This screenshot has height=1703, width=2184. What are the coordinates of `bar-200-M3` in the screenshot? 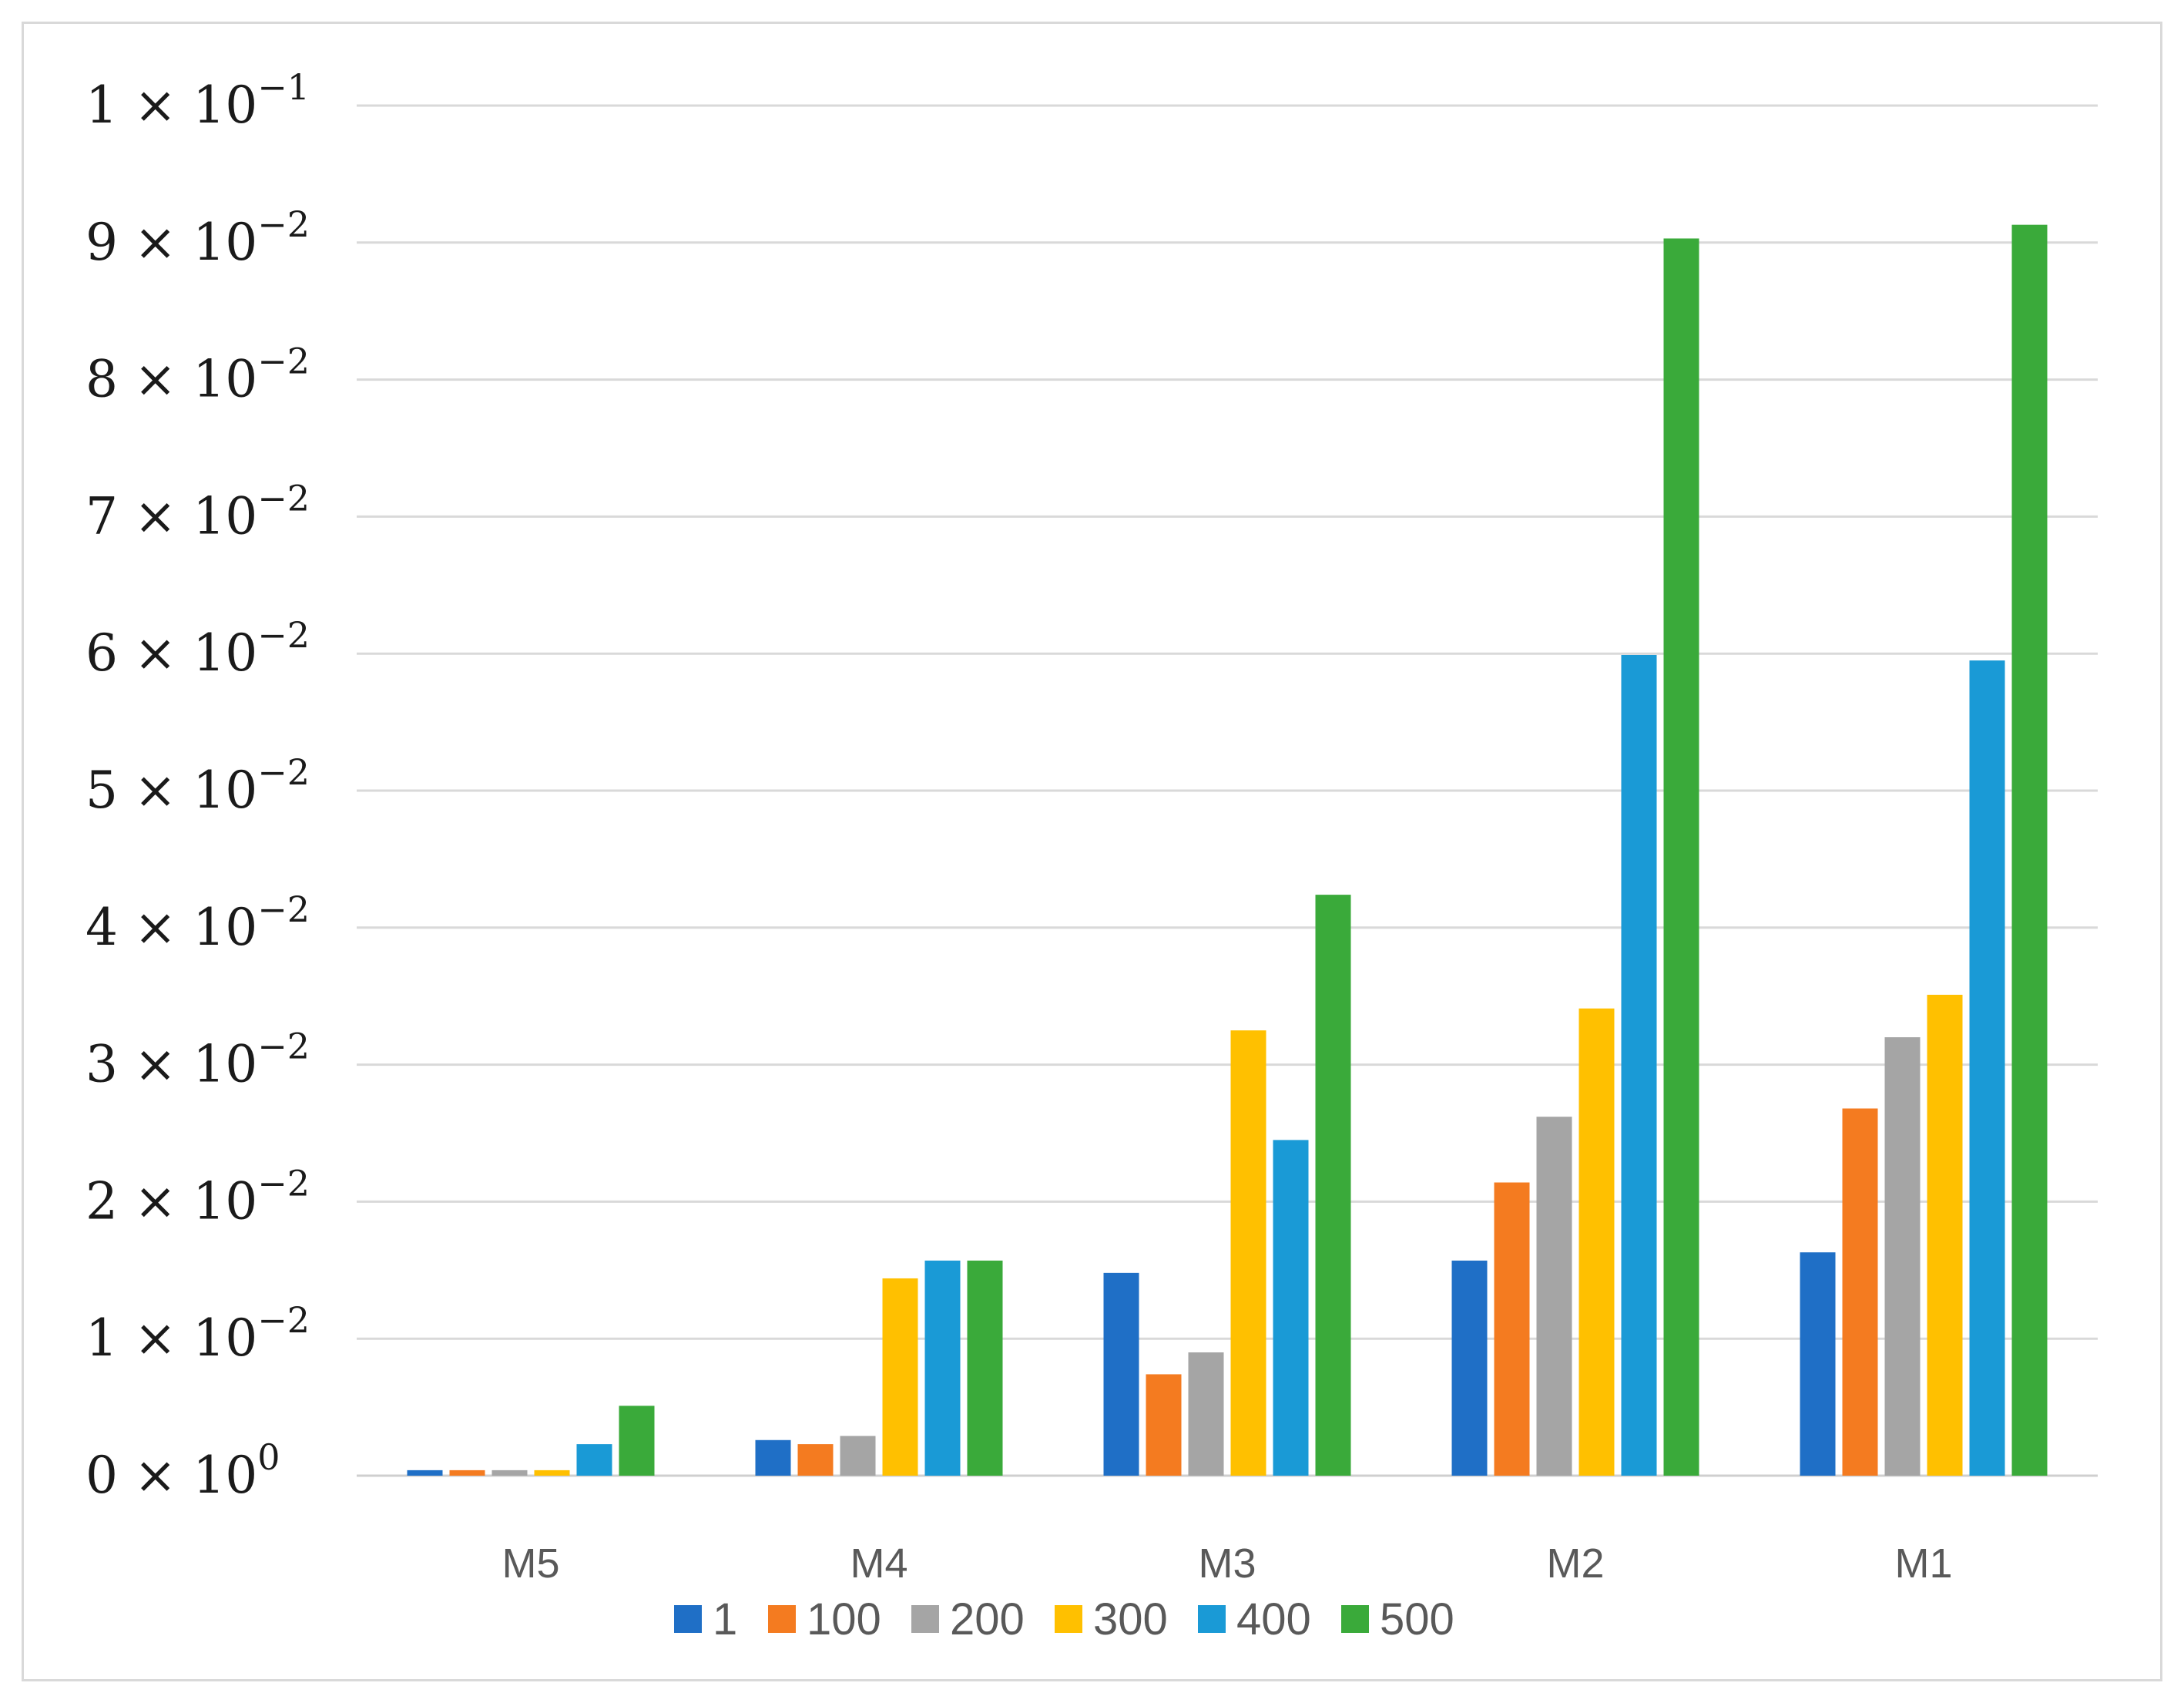 It's located at (1206, 1414).